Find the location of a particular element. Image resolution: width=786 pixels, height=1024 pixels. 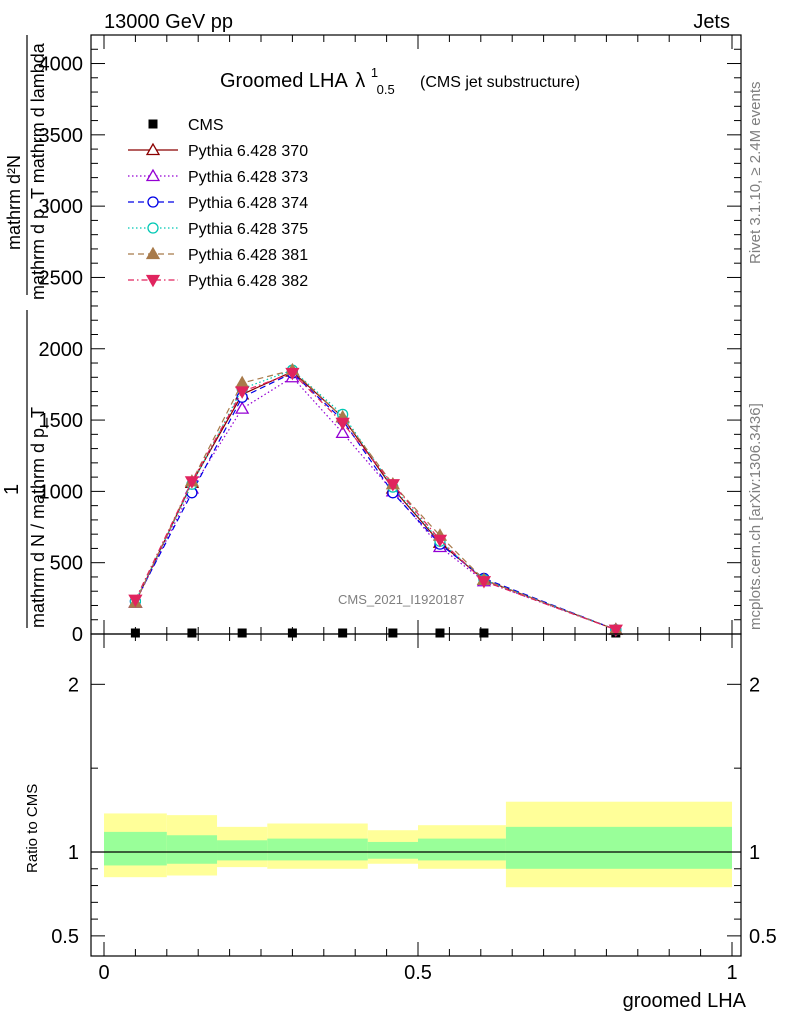

y-tick-label: 2000 is located at coordinates (61, 350).